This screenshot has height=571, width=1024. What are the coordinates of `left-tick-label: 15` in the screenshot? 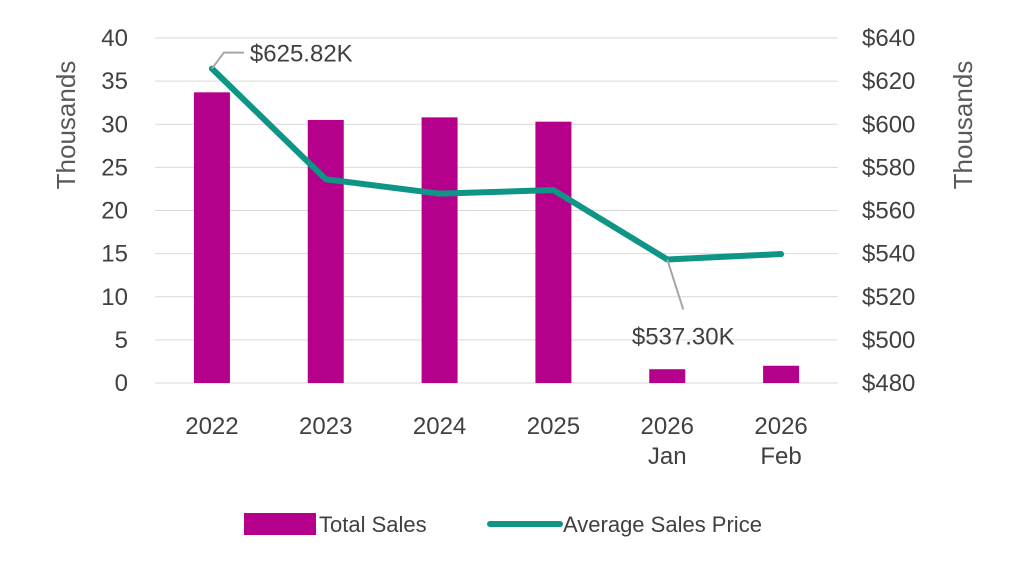 It's located at (114, 254).